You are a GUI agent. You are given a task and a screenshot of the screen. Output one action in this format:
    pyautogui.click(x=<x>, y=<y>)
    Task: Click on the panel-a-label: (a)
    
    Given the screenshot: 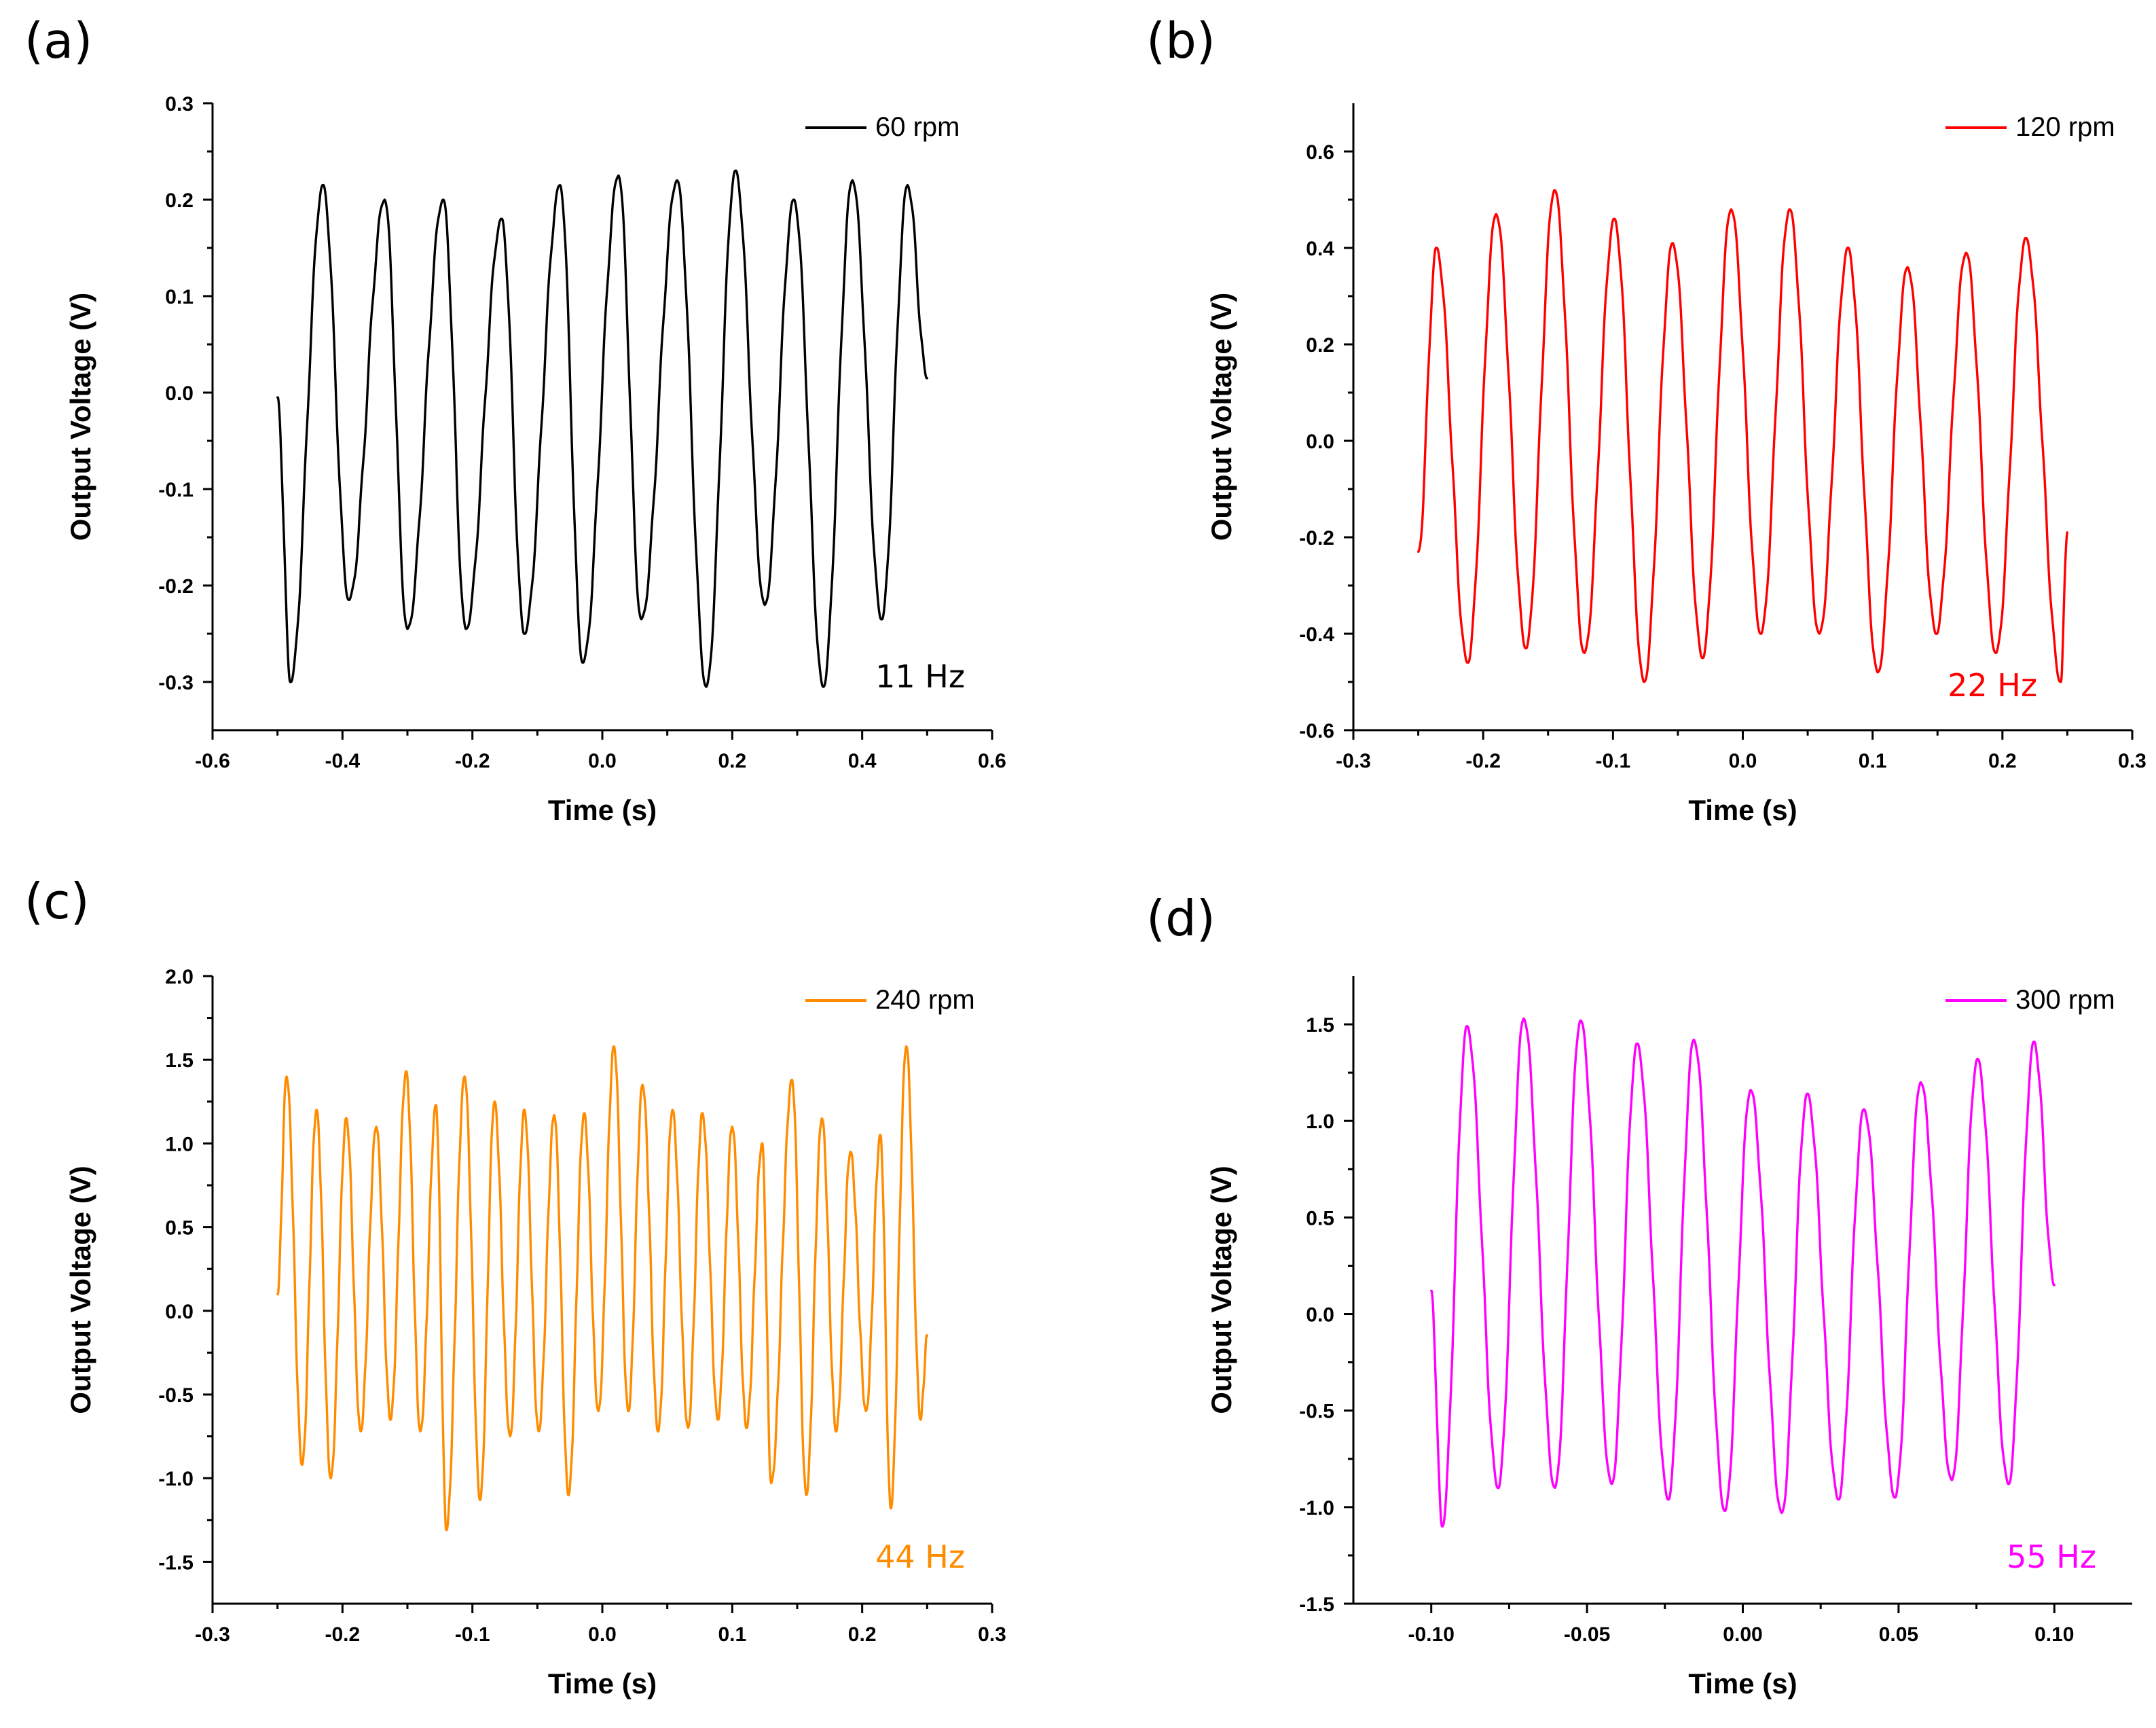 What is the action you would take?
    pyautogui.click(x=58, y=40)
    